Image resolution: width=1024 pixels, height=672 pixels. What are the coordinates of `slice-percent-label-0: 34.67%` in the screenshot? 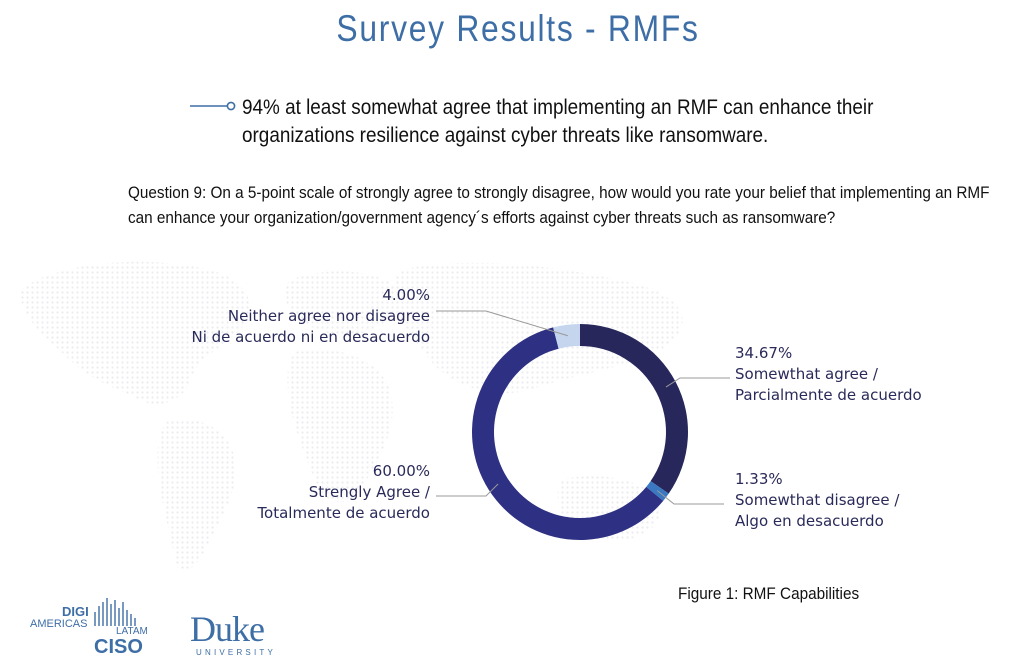 It's located at (763, 353).